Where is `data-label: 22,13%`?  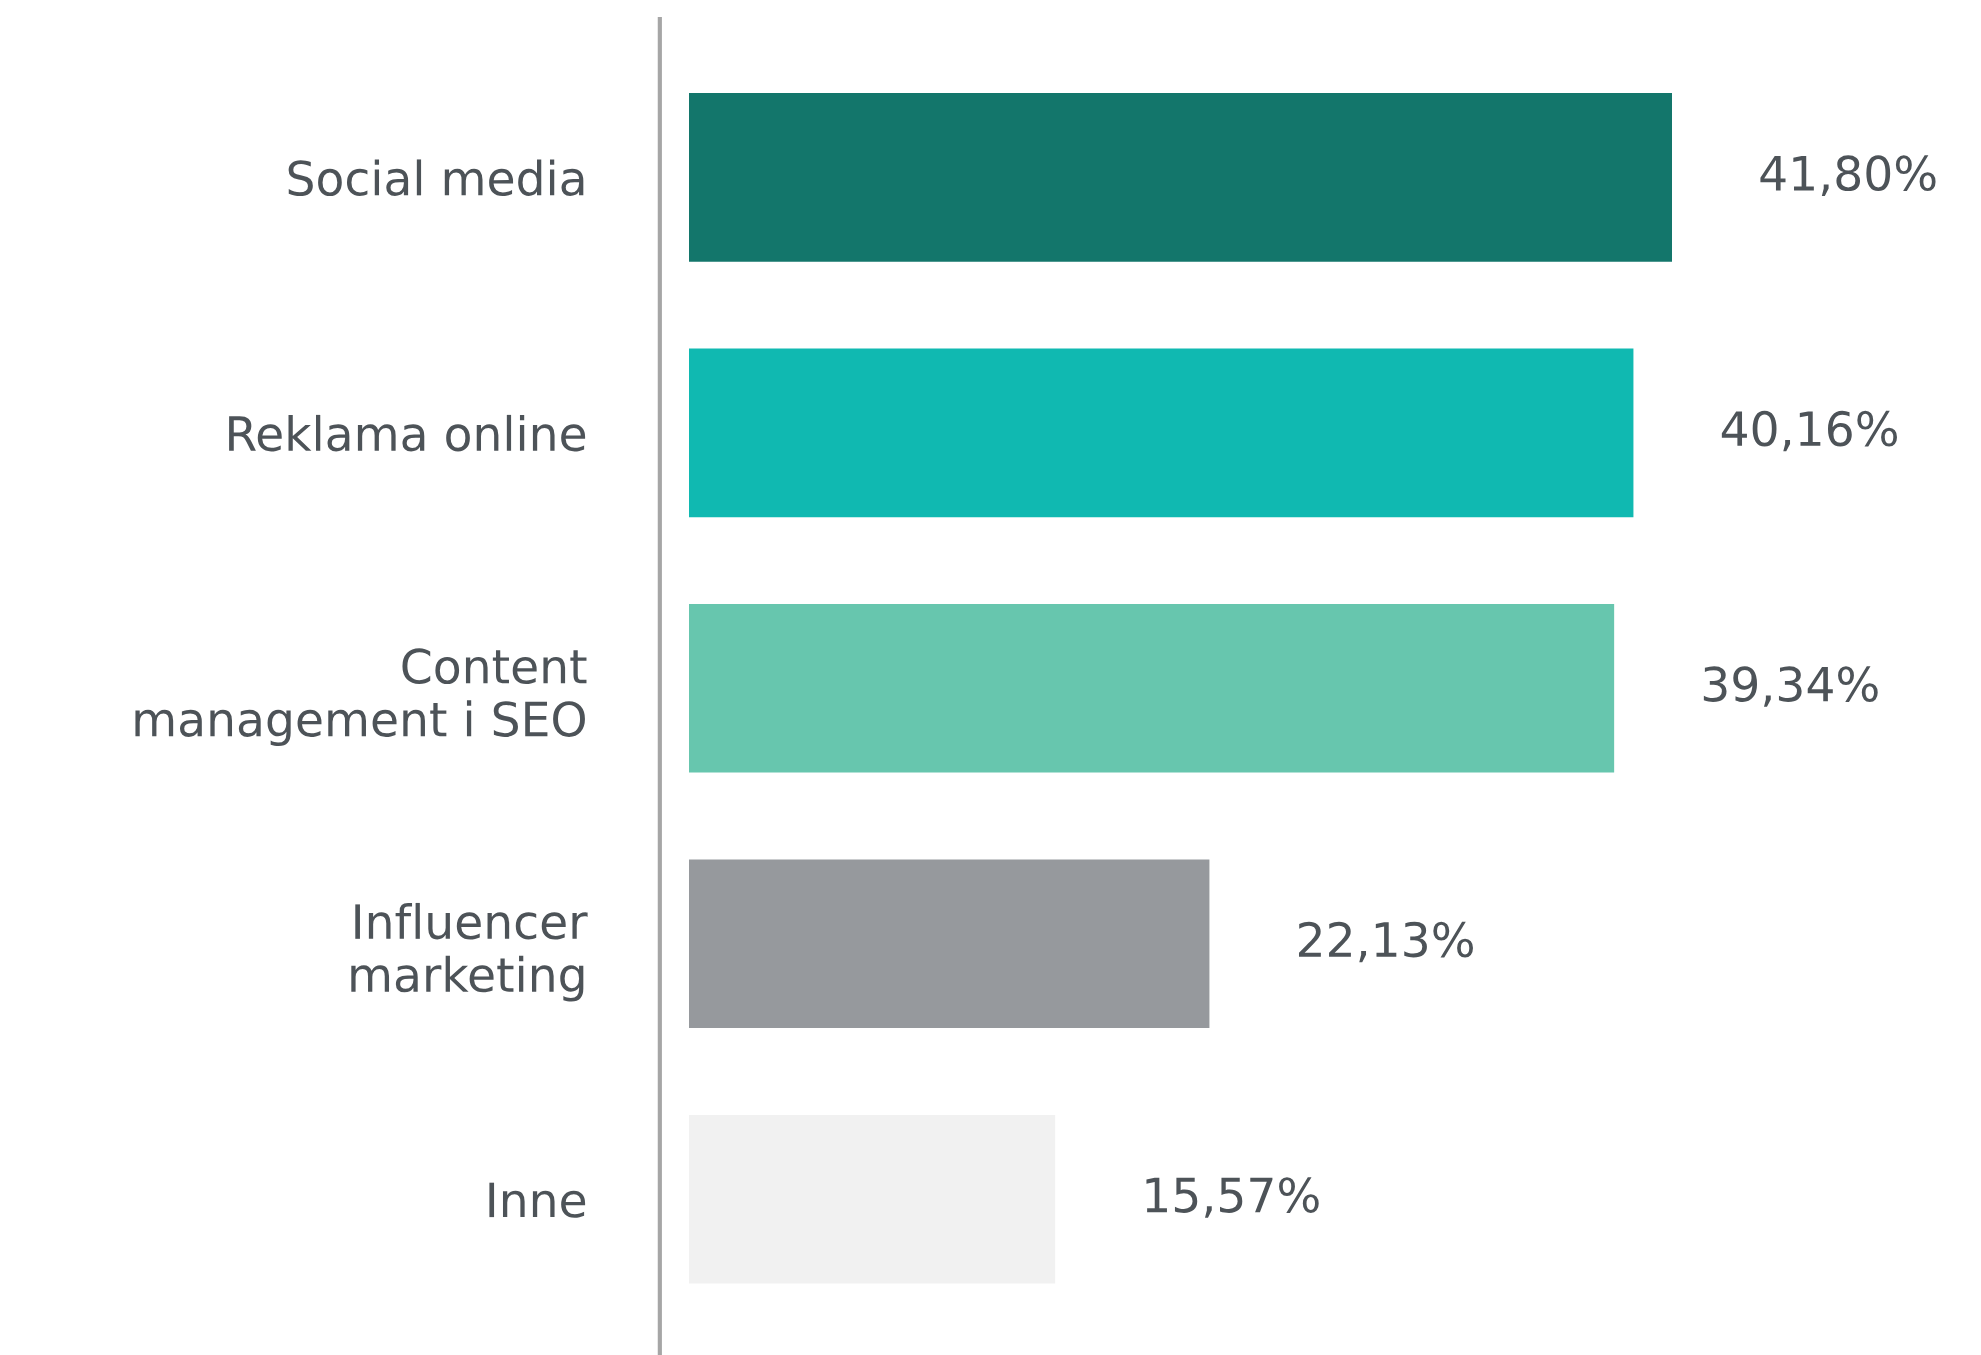
data-label: 22,13% is located at coordinates (1386, 942).